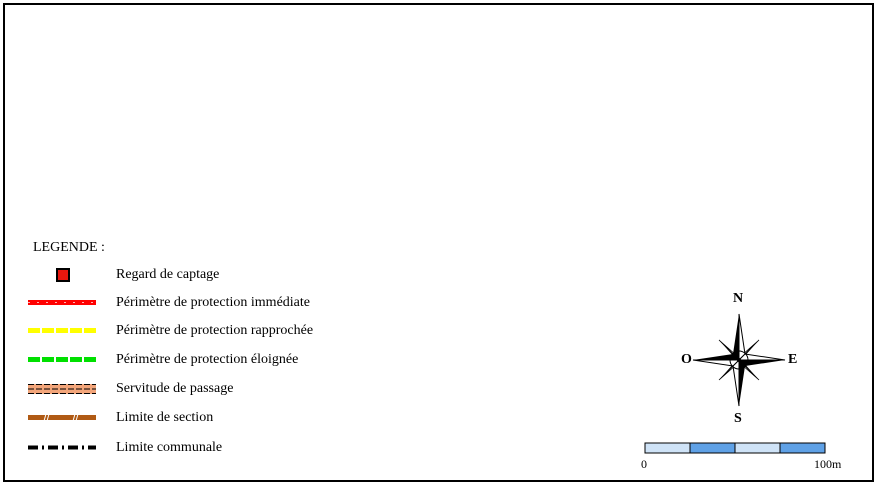 Image resolution: width=880 pixels, height=487 pixels. I want to click on legend-item-rapprochee: Périmètre de protection rapprochée, so click(228, 331).